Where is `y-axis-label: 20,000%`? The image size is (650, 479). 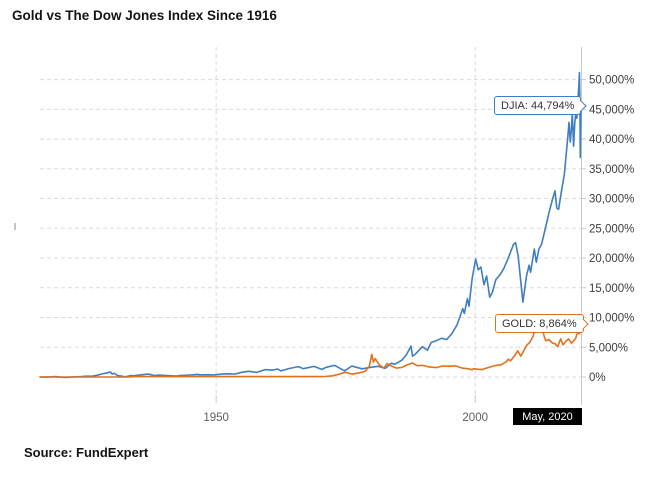
y-axis-label: 20,000% is located at coordinates (611, 259).